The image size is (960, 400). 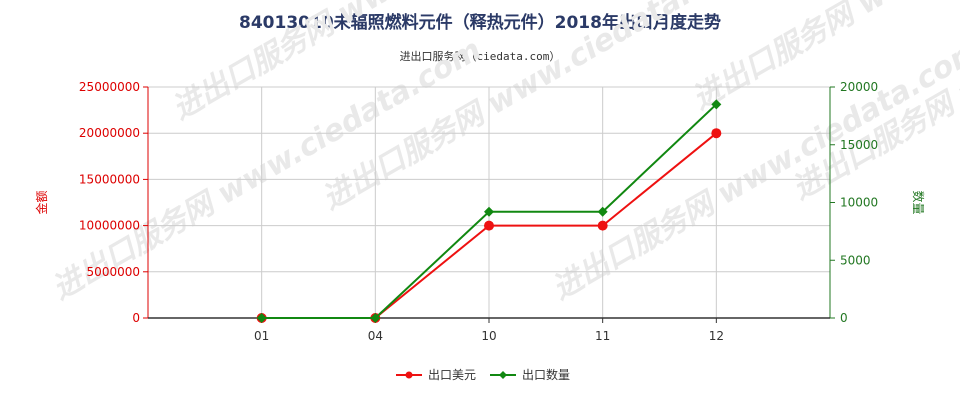 What do you see at coordinates (452, 375) in the screenshot?
I see `legend-label: 出口美元` at bounding box center [452, 375].